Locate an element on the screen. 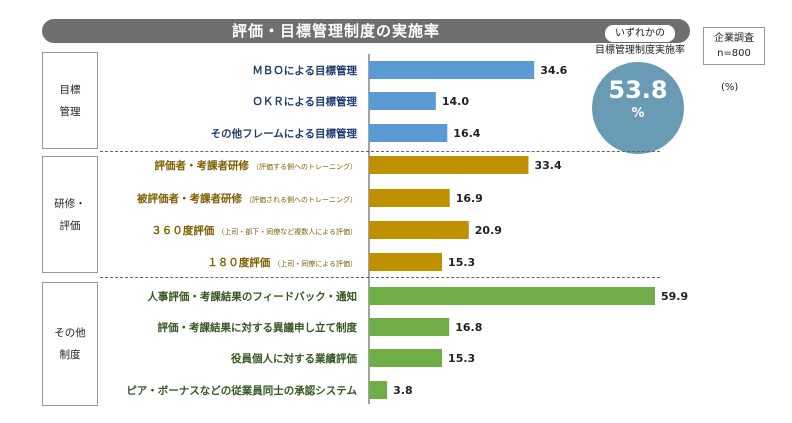  highlight-unit: % is located at coordinates (638, 113).